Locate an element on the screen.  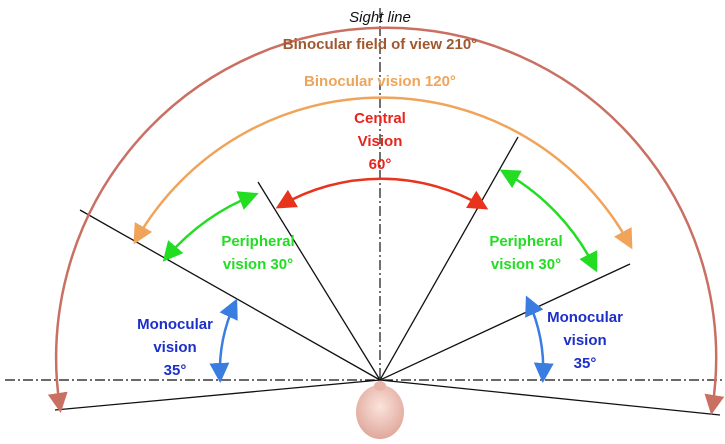
label: Central is located at coordinates (380, 118).